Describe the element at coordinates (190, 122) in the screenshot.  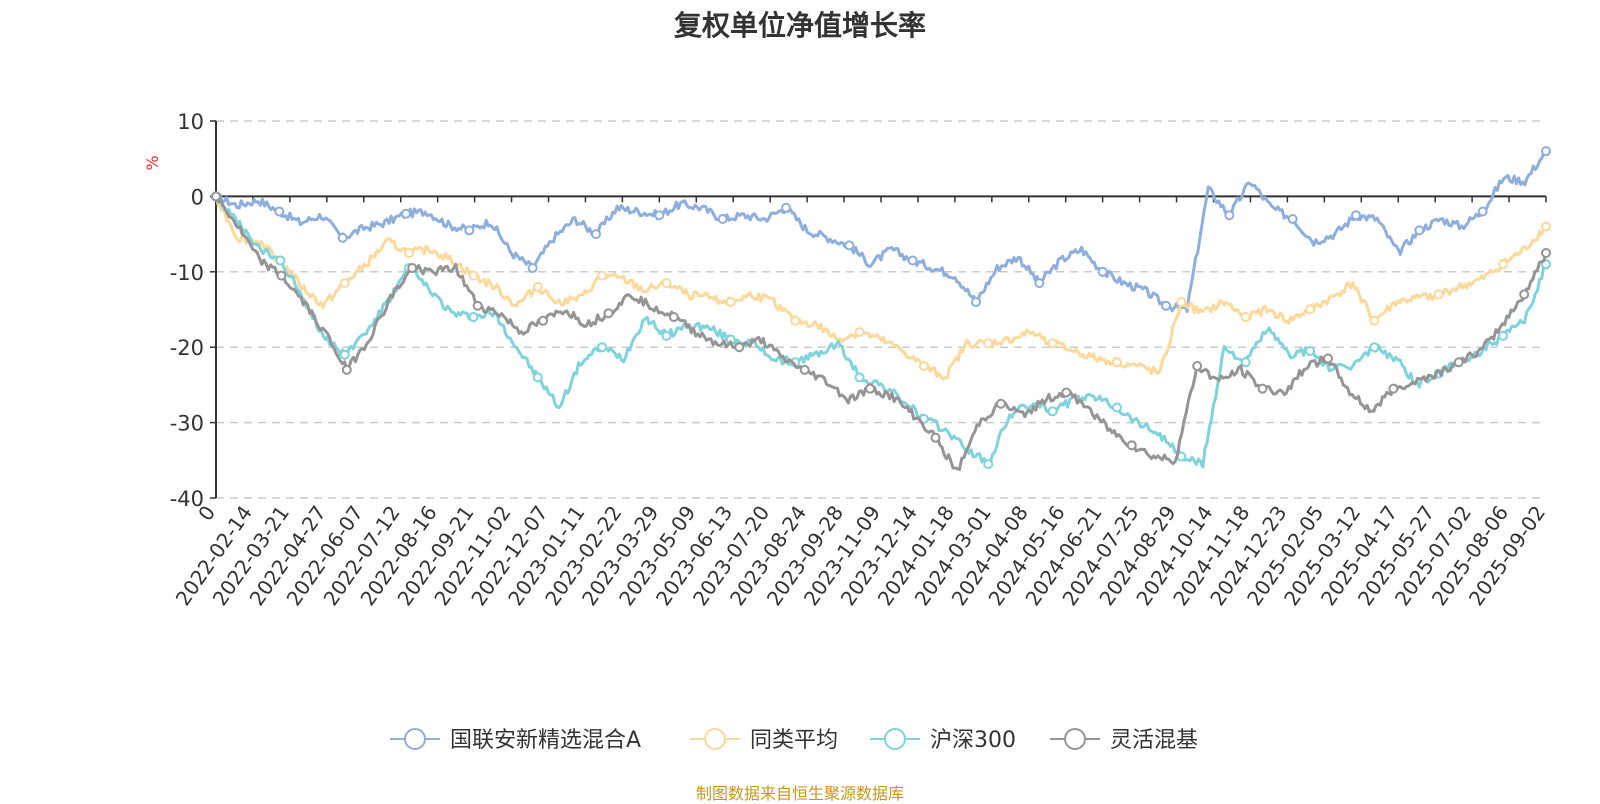
I see `y-tick-label: 10` at that location.